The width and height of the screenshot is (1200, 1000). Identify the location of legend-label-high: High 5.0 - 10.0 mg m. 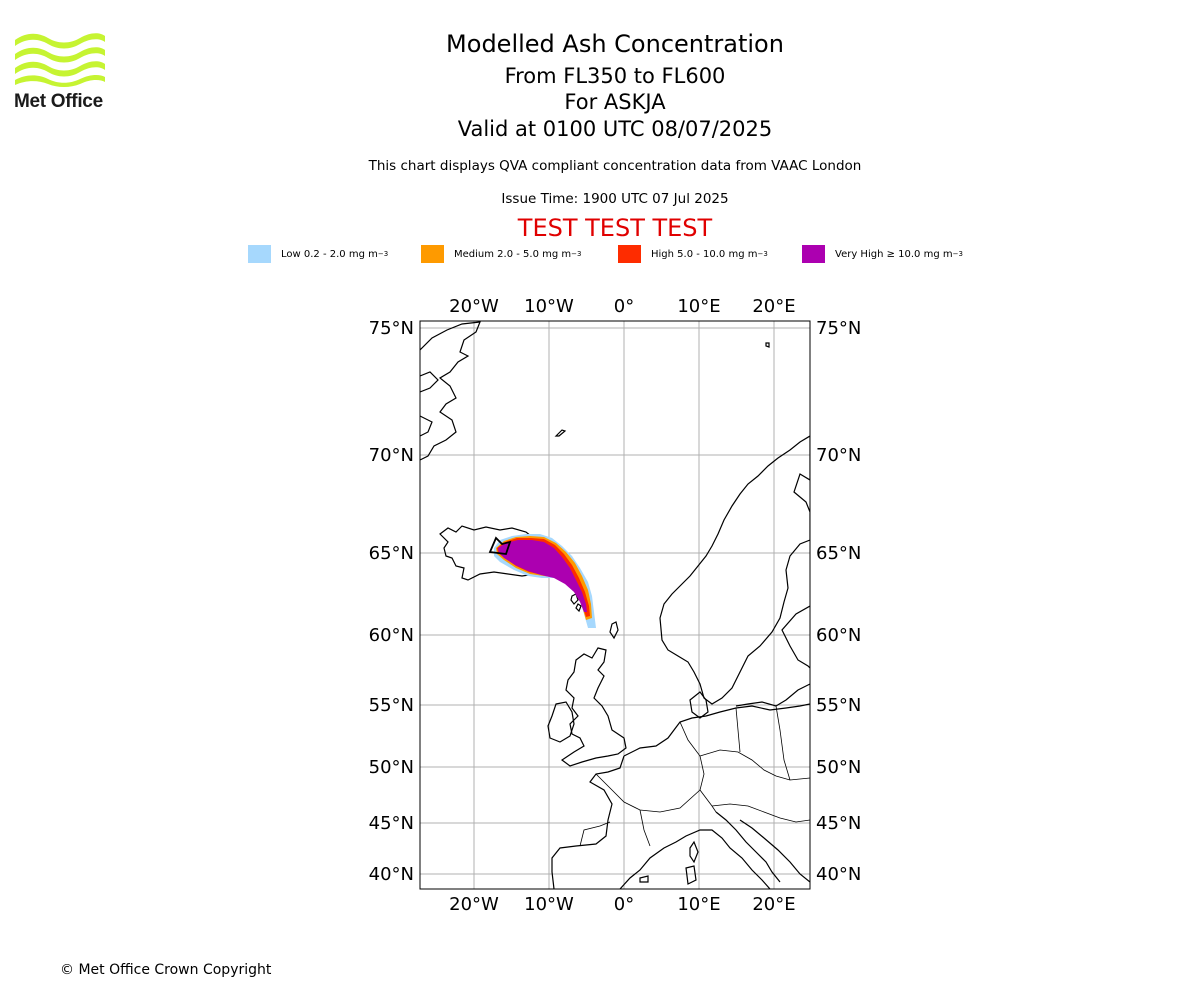
(704, 254).